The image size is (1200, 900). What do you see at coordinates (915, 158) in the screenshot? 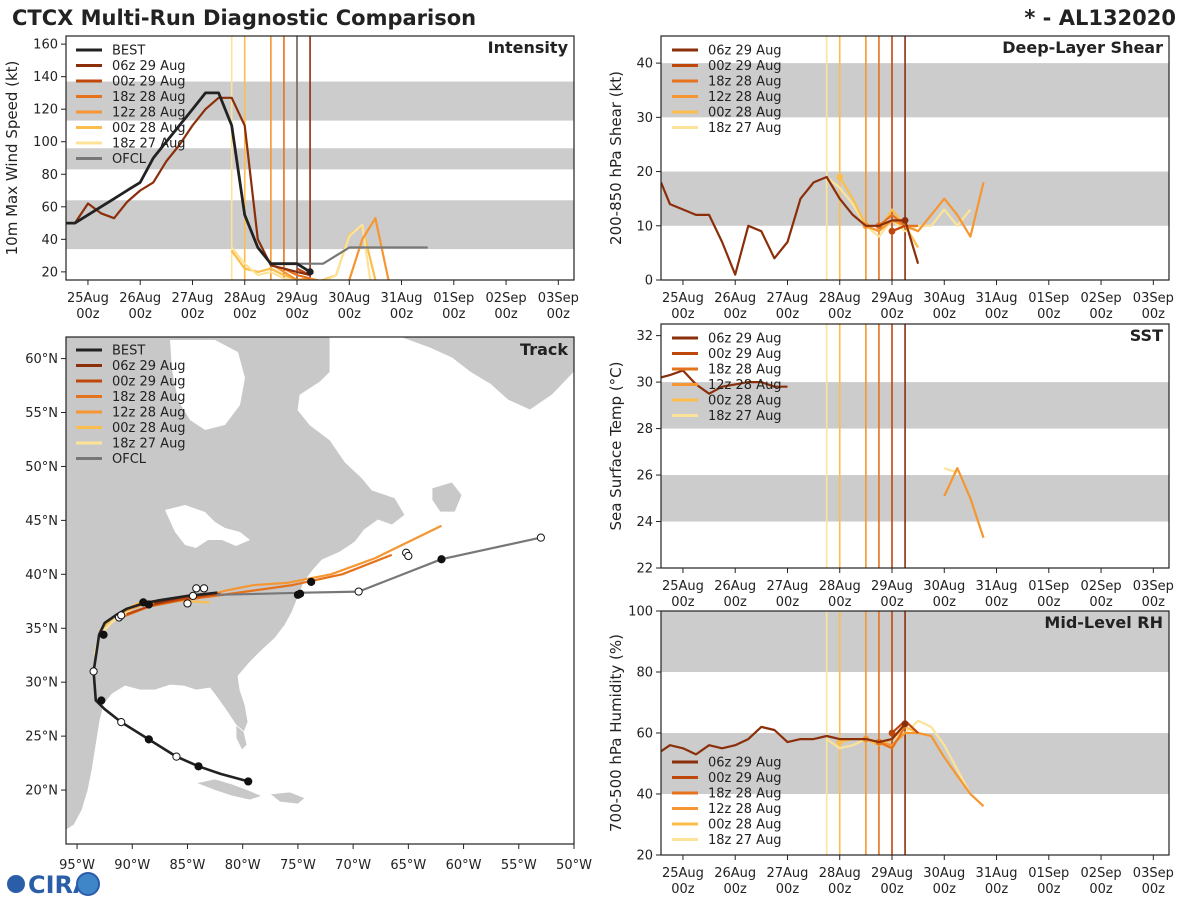
I see `shear-frame` at bounding box center [915, 158].